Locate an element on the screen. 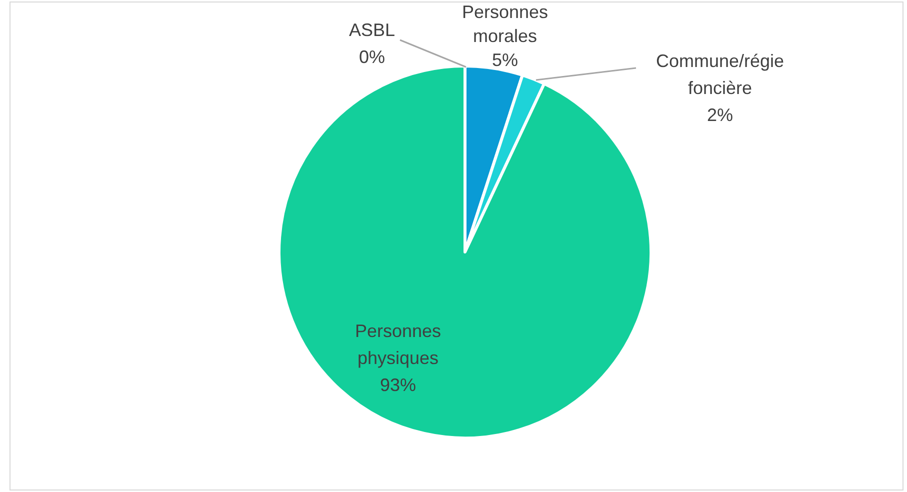  data-label: 5% is located at coordinates (505, 60).